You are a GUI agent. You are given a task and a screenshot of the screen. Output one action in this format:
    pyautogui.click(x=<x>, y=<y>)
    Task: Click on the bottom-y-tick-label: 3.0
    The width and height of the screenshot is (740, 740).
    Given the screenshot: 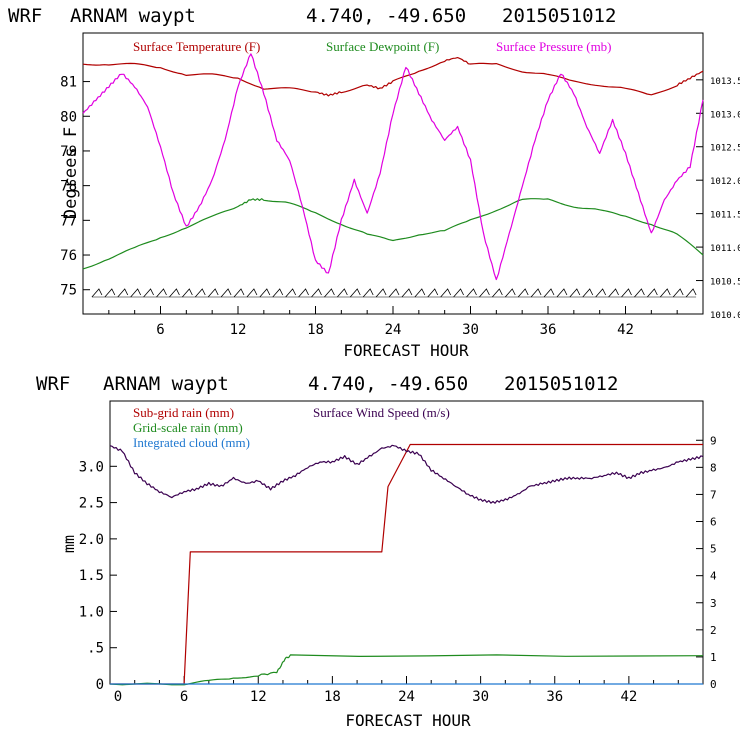 What is the action you would take?
    pyautogui.click(x=91, y=467)
    